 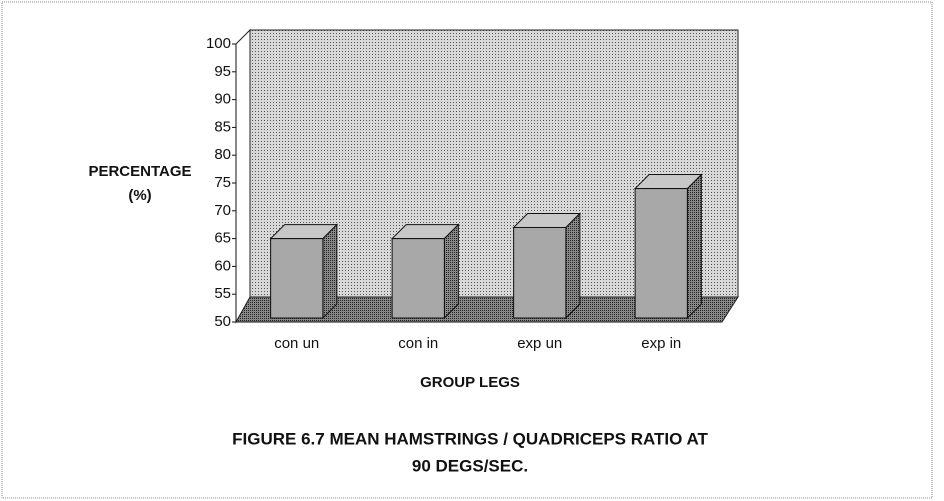 I want to click on y-tick-label: 95, so click(x=222, y=71).